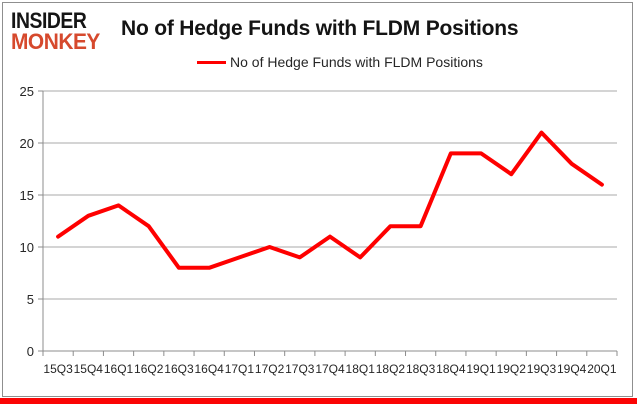 This screenshot has height=408, width=637. Describe the element at coordinates (356, 62) in the screenshot. I see `legend-label: No of Hedge Funds with FLDM Positions` at that location.